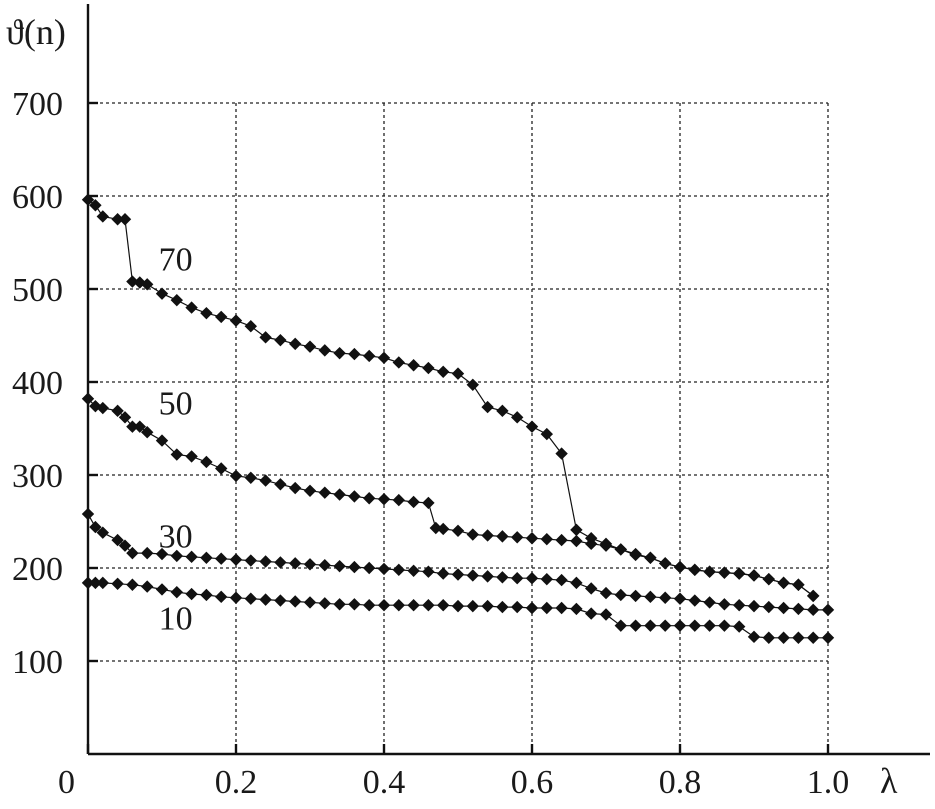 The image size is (935, 809). What do you see at coordinates (384, 782) in the screenshot?
I see `x-tick-label: 0.4` at bounding box center [384, 782].